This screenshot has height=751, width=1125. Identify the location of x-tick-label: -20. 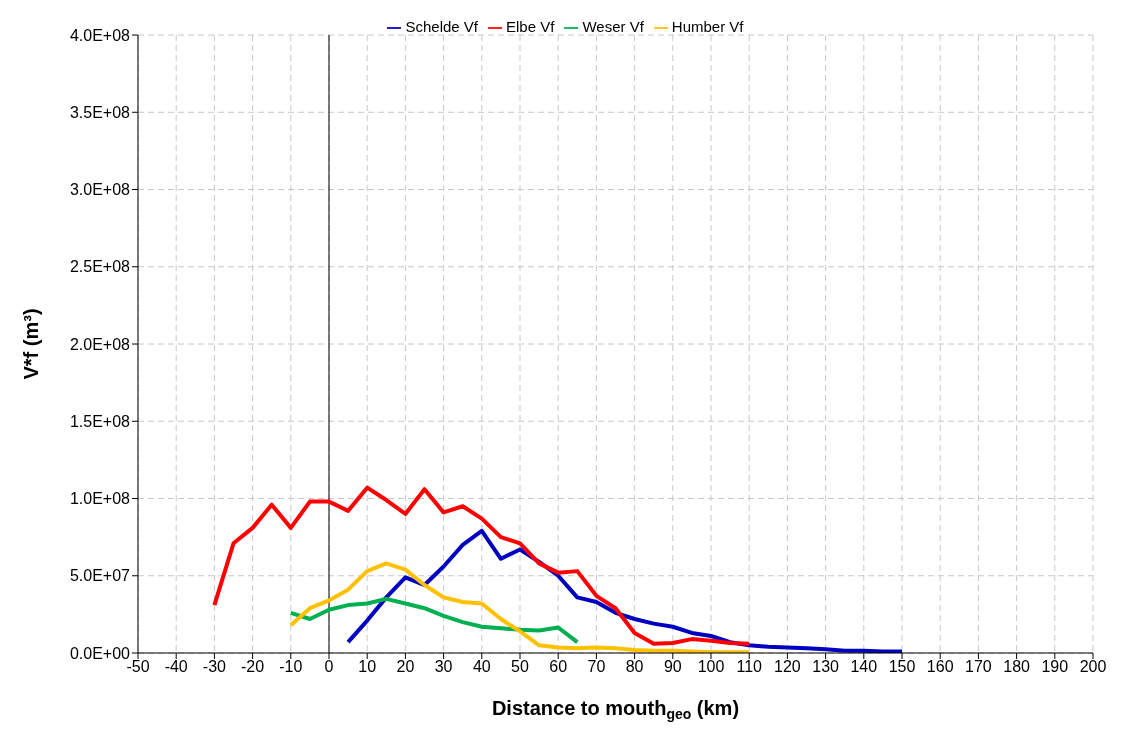
(253, 667).